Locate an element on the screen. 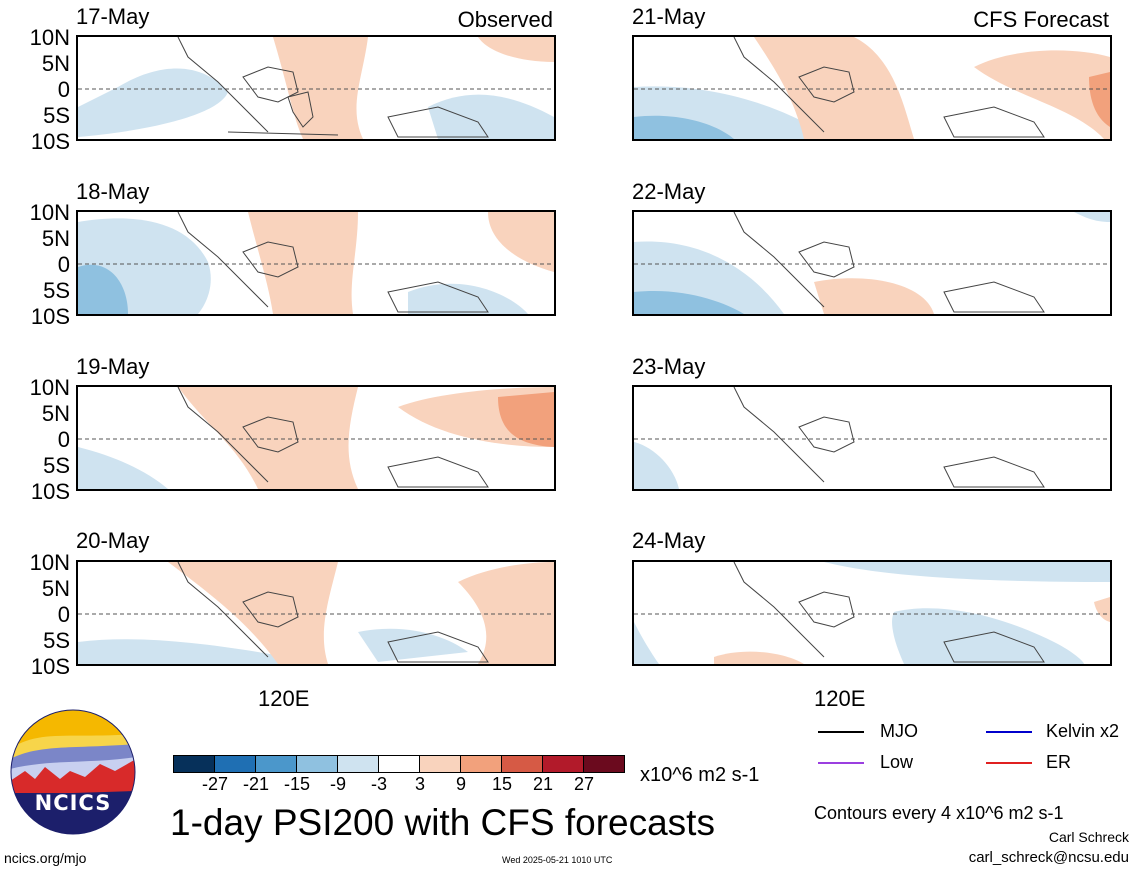 This screenshot has width=1135, height=873. panel-tag-observed: Observed is located at coordinates (505, 19).